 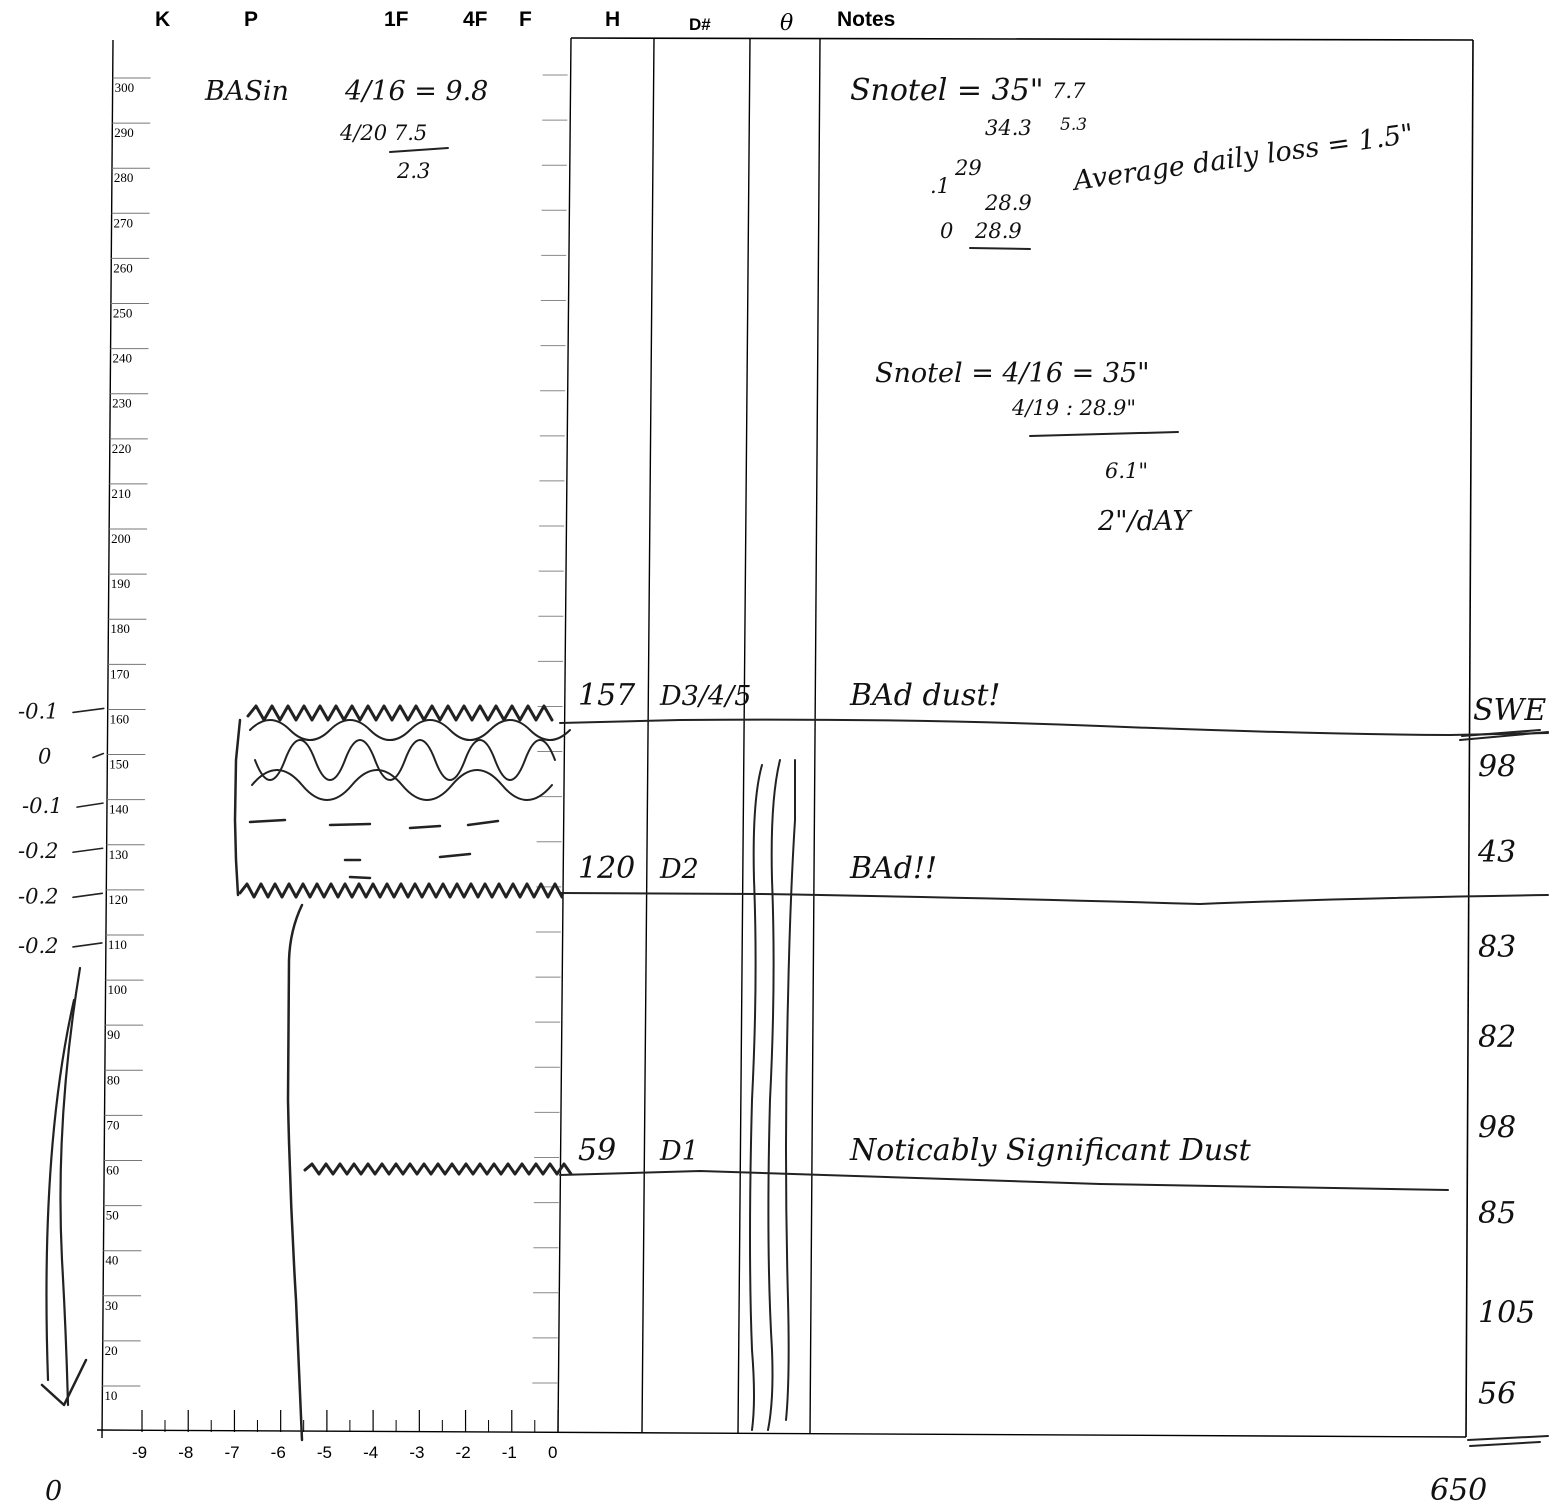 What do you see at coordinates (525, 19) in the screenshot?
I see `header-f: F` at bounding box center [525, 19].